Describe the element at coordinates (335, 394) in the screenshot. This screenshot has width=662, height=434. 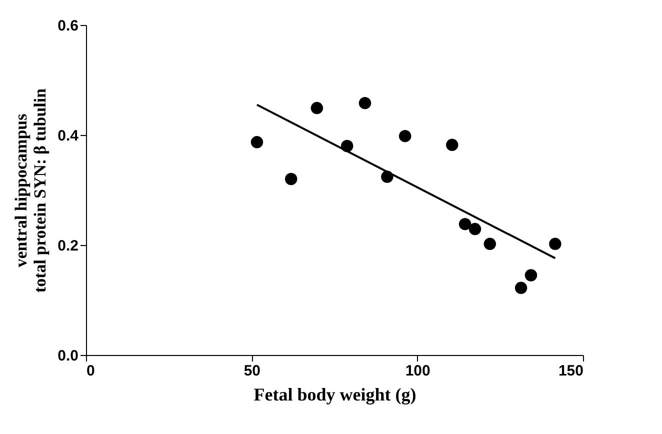
I see `x-axis-title: Fetal body weight (g)` at that location.